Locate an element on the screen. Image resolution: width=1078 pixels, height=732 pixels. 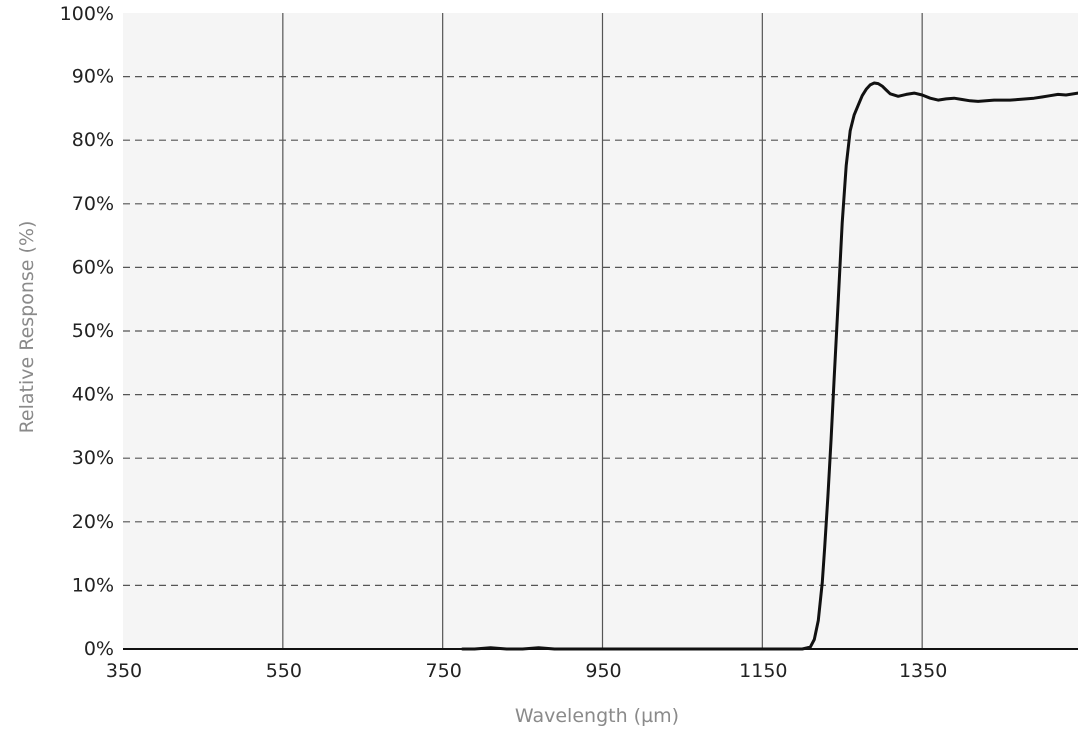
y-tick-label: 30% is located at coordinates (93, 458).